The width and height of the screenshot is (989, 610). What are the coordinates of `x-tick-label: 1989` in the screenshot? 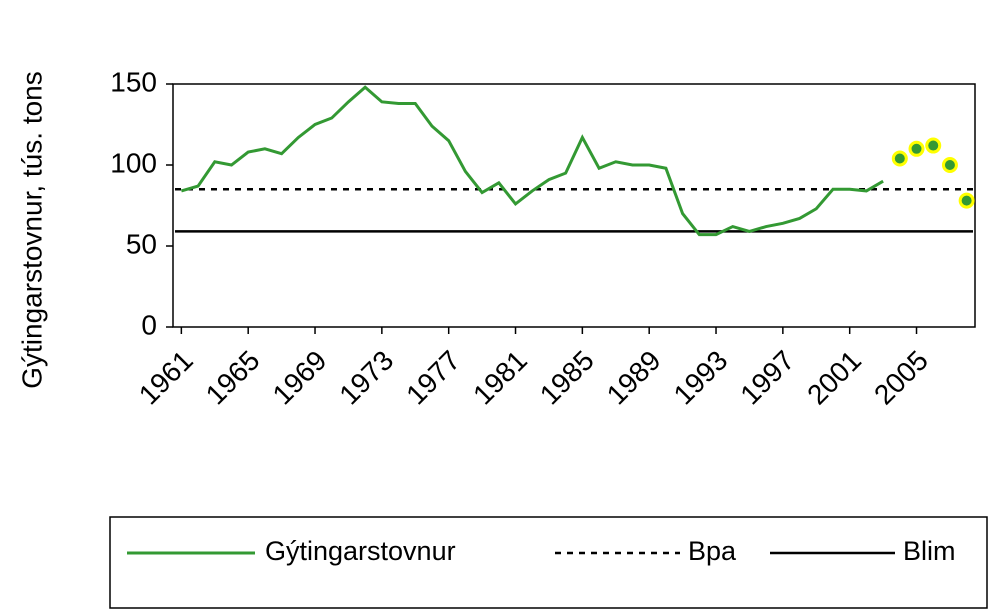 It's located at (634, 378).